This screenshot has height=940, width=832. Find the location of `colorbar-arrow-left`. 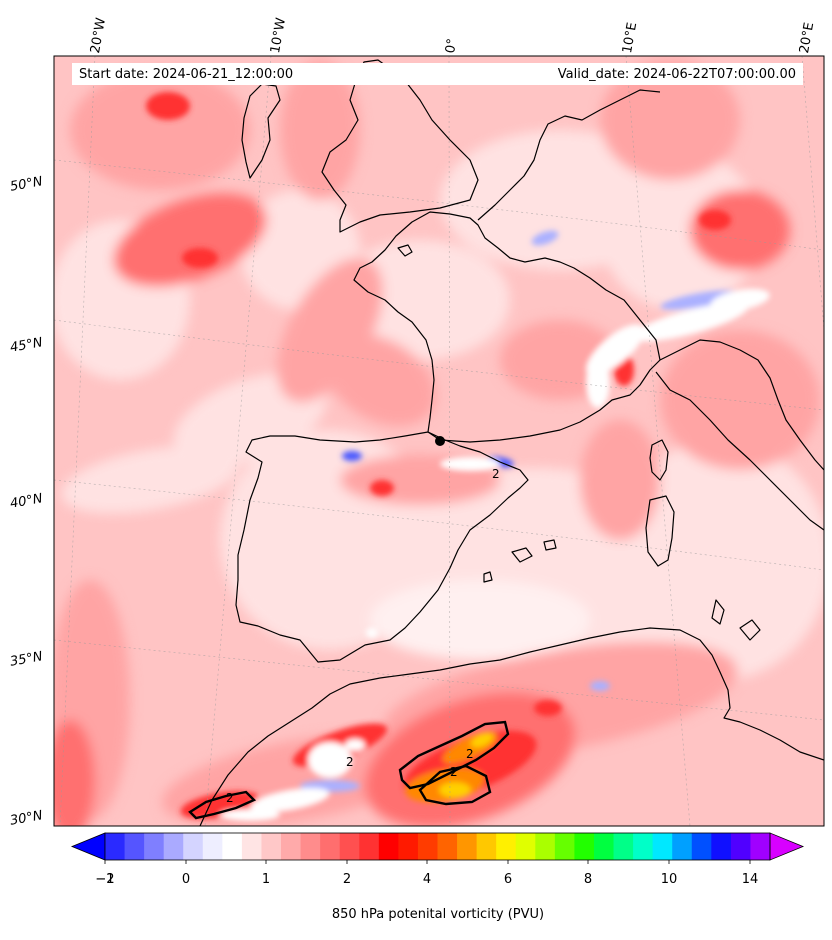

colorbar-arrow-left is located at coordinates (88, 846).